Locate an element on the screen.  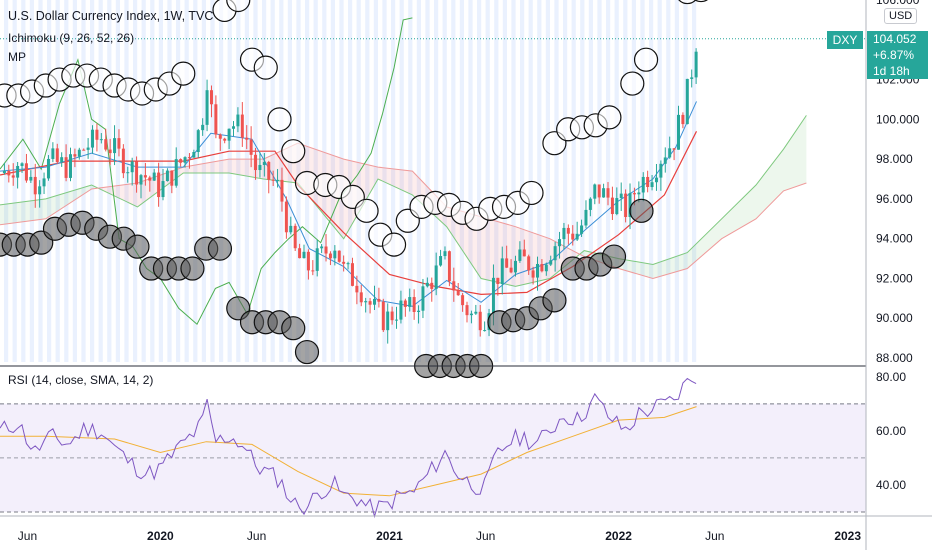
chart-title: U.S. Dollar Currency Index, 1W, TVC is located at coordinates (111, 16).